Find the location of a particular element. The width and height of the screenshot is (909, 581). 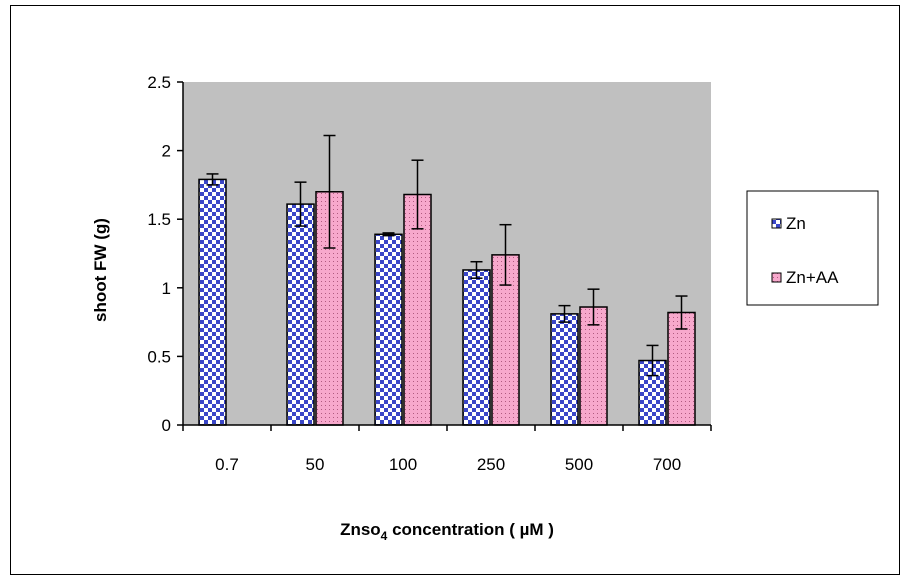

legend-box is located at coordinates (812, 248).